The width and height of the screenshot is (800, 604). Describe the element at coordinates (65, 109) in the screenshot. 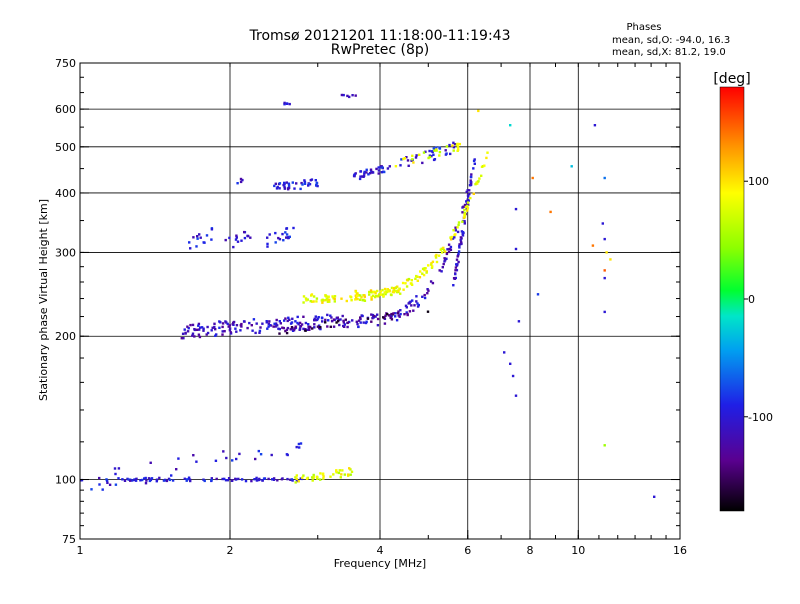

I see `y-tick-label: 600` at that location.